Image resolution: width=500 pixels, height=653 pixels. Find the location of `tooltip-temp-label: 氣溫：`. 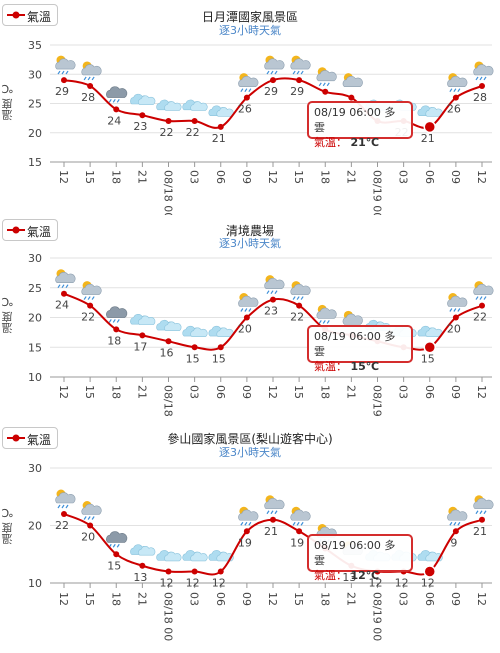

tooltip-temp-label: 氣溫： is located at coordinates (330, 575).